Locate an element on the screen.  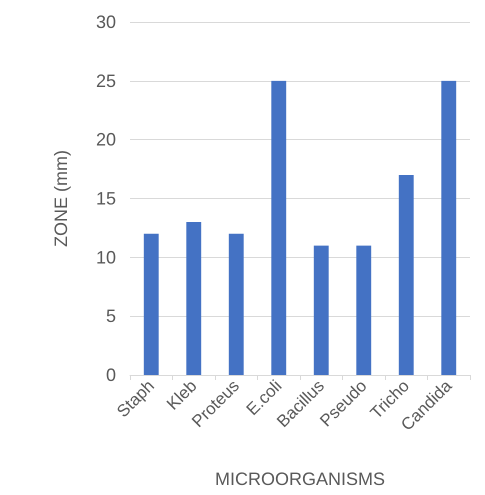
y-tick-label: 5 is located at coordinates (111, 316).